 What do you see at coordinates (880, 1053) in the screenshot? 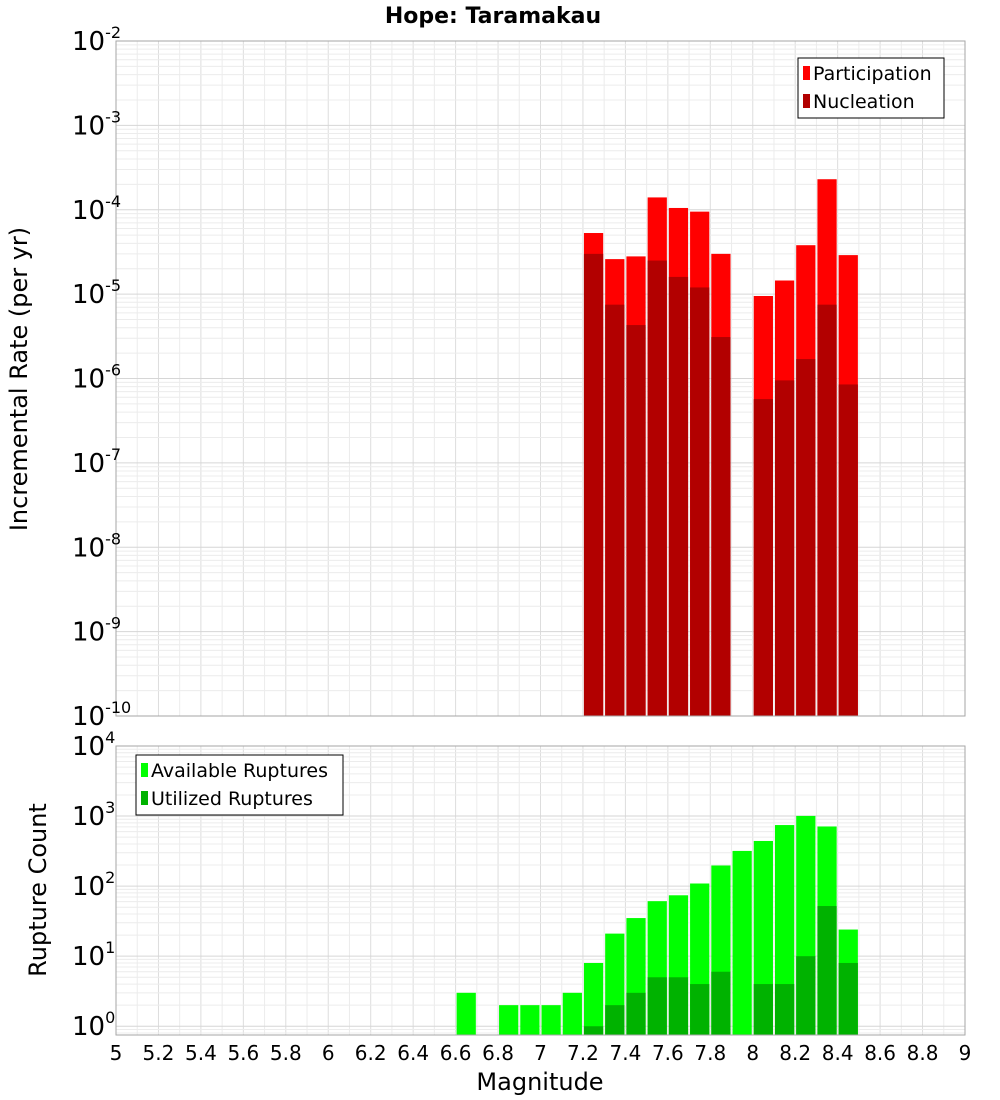
I see `x-tick-label: 8.6` at bounding box center [880, 1053].